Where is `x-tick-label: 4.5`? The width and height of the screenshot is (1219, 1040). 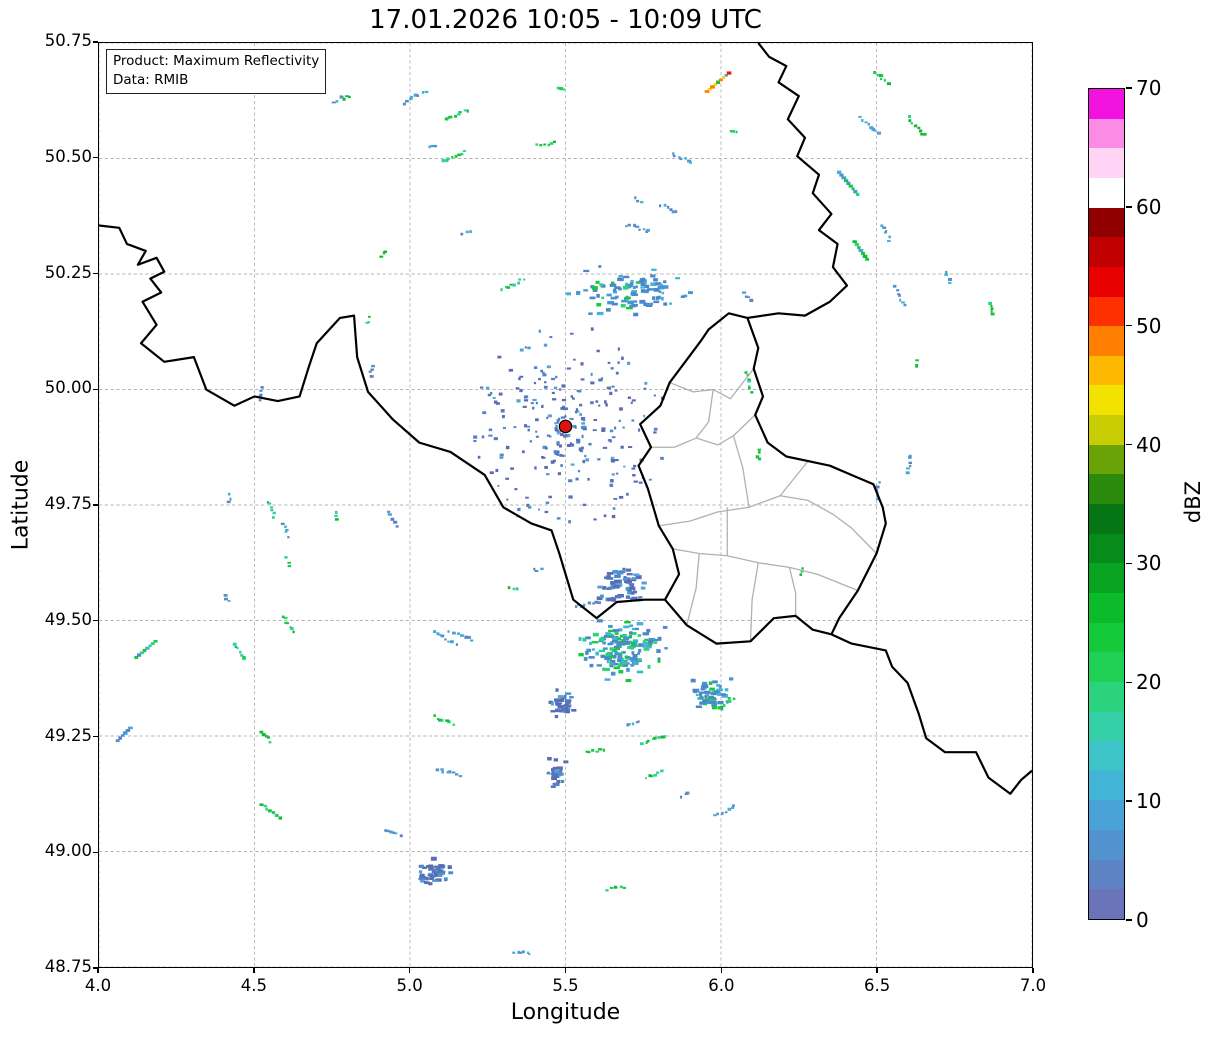 x-tick-label: 4.5 is located at coordinates (253, 985).